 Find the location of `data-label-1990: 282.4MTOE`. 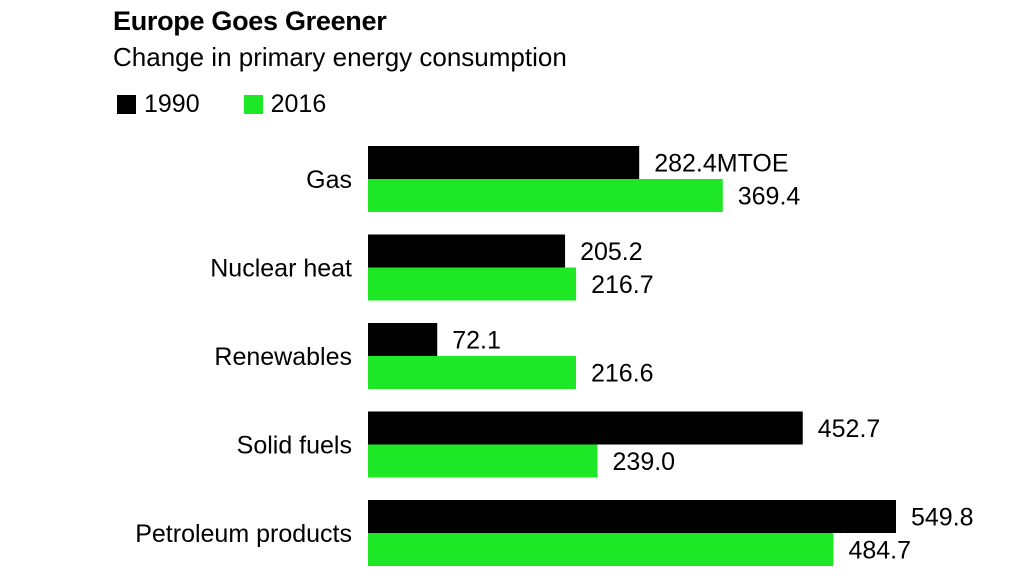

data-label-1990: 282.4MTOE is located at coordinates (721, 164).